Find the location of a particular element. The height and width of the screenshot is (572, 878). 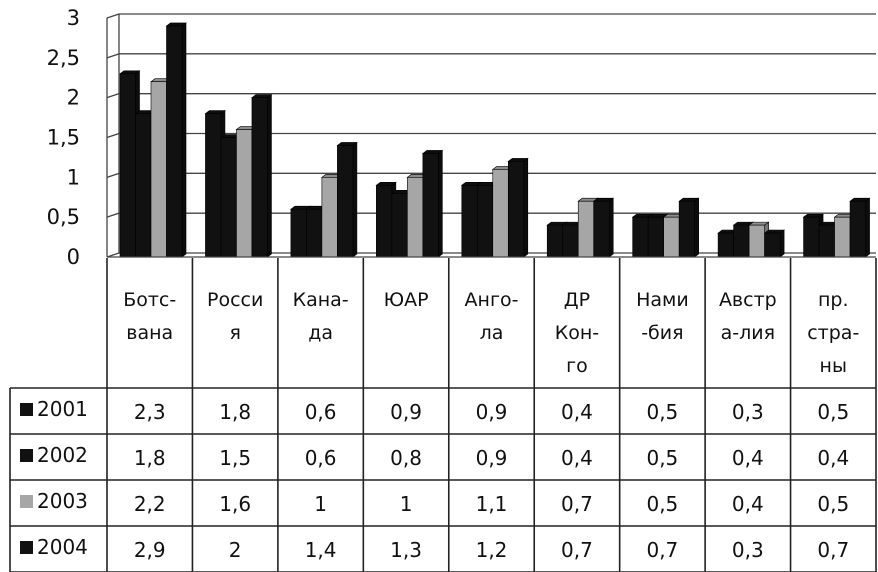

data-label: 2,3 is located at coordinates (150, 412).